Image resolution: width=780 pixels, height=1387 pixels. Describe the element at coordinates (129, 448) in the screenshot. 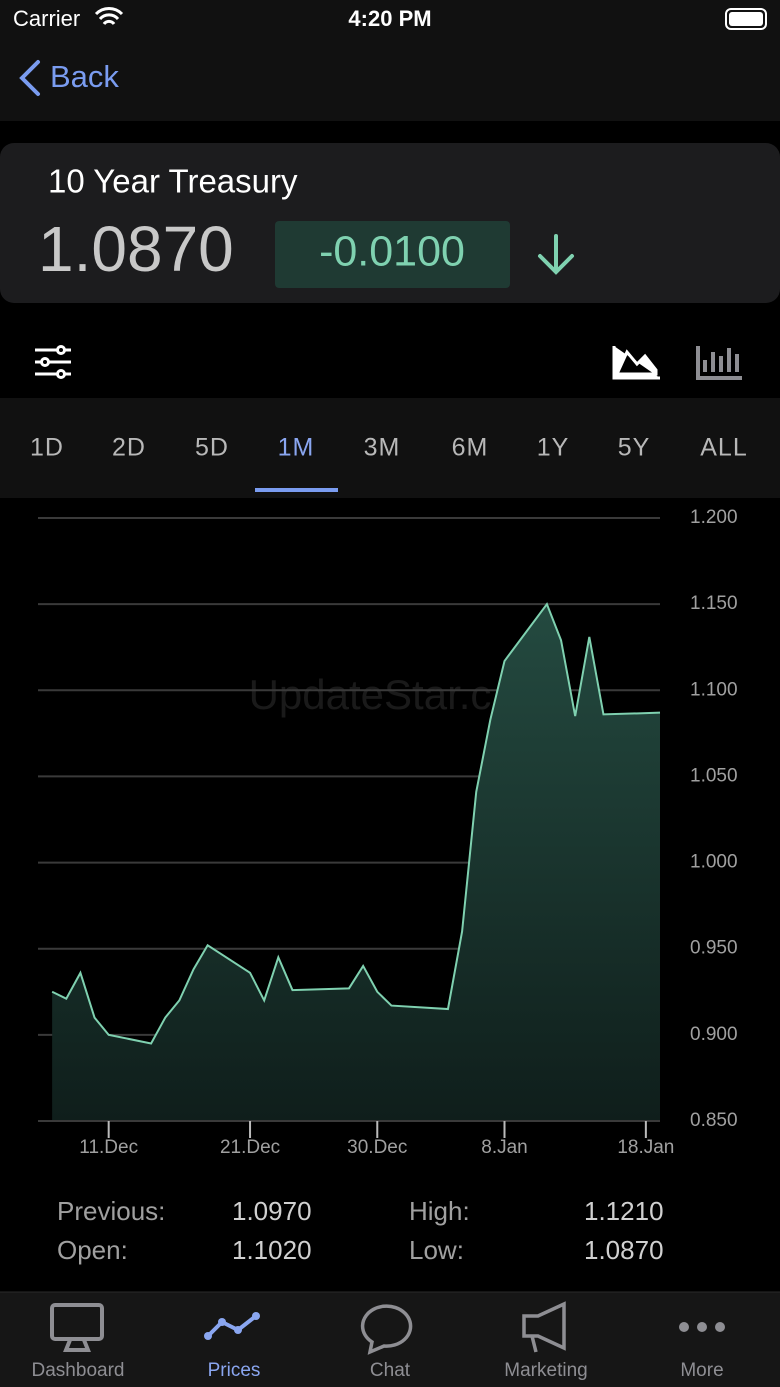

I see `range-tab: 2D` at that location.